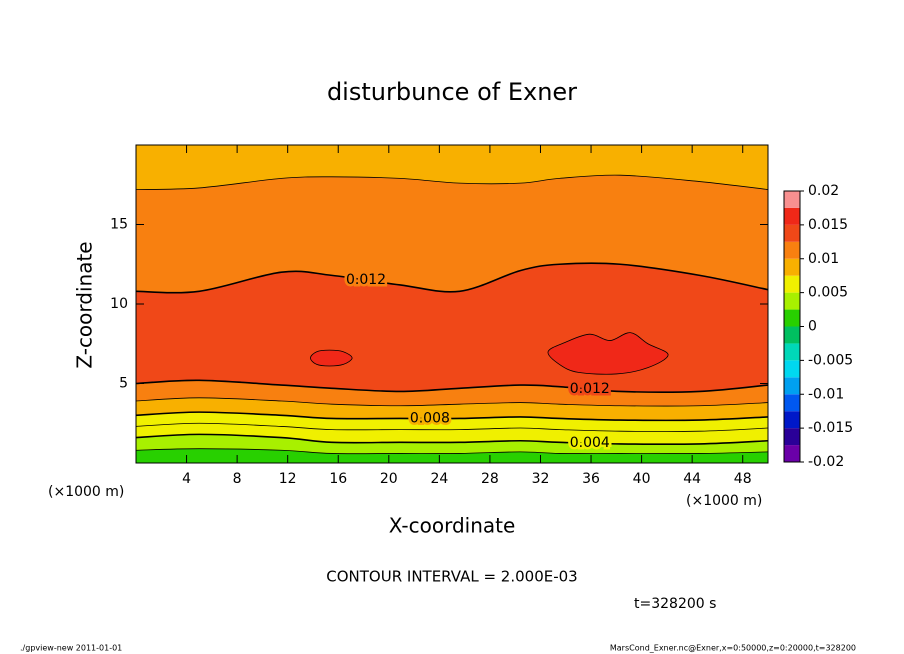 This screenshot has height=654, width=904. I want to click on chart-title: disturbunce of Exner, so click(452, 92).